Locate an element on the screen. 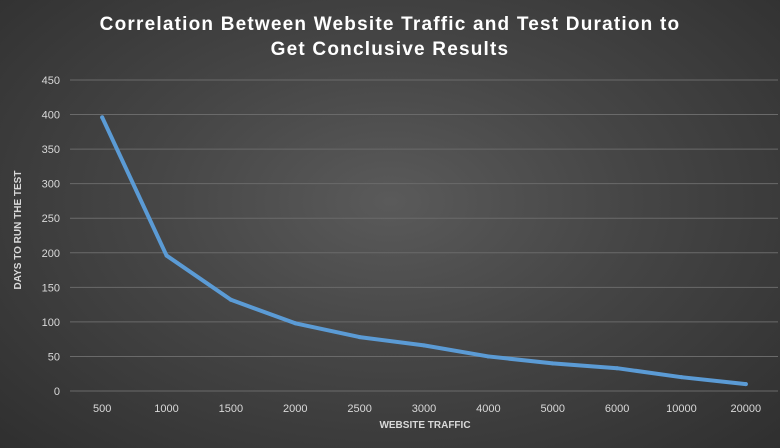  x-tick-label: 10000 is located at coordinates (681, 409).